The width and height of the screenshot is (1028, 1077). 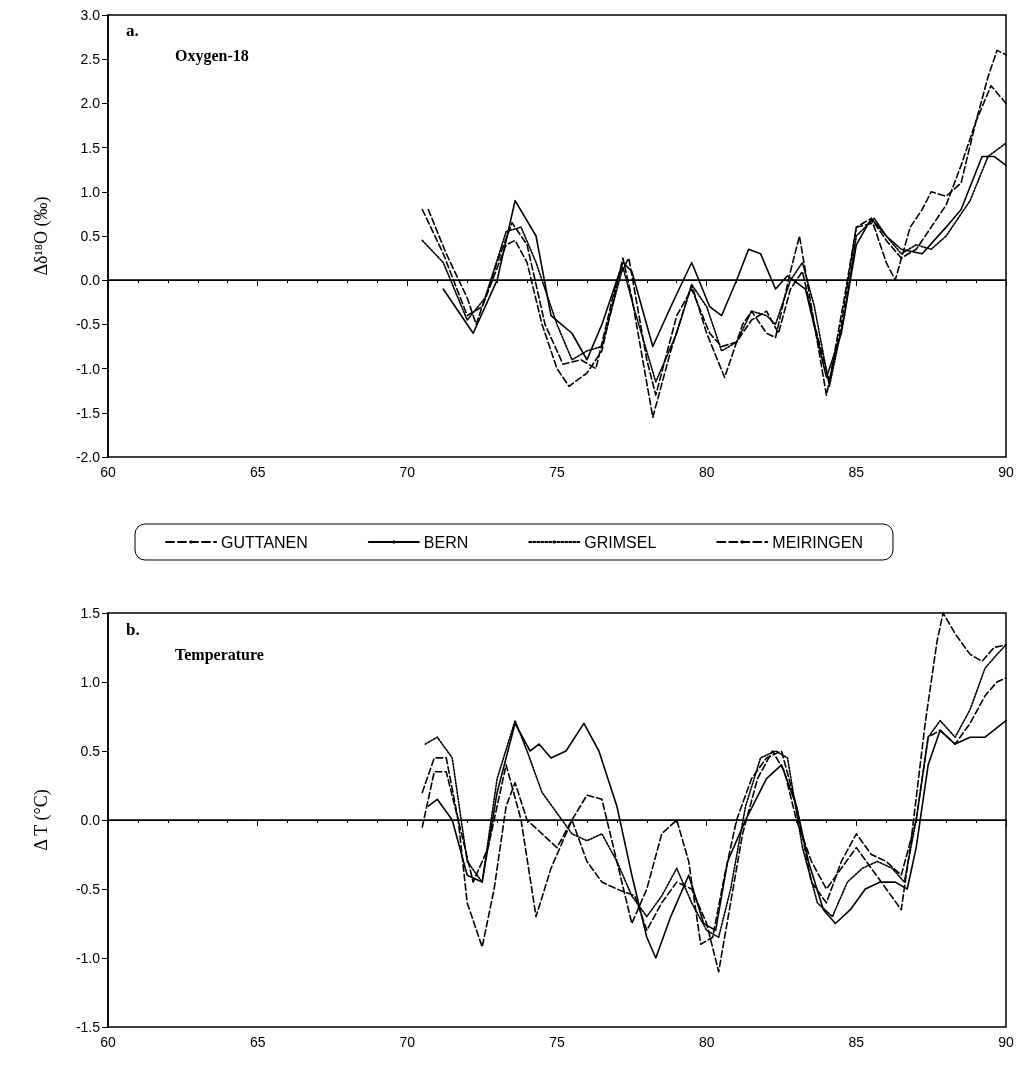 I want to click on legend-label: BERN, so click(x=446, y=542).